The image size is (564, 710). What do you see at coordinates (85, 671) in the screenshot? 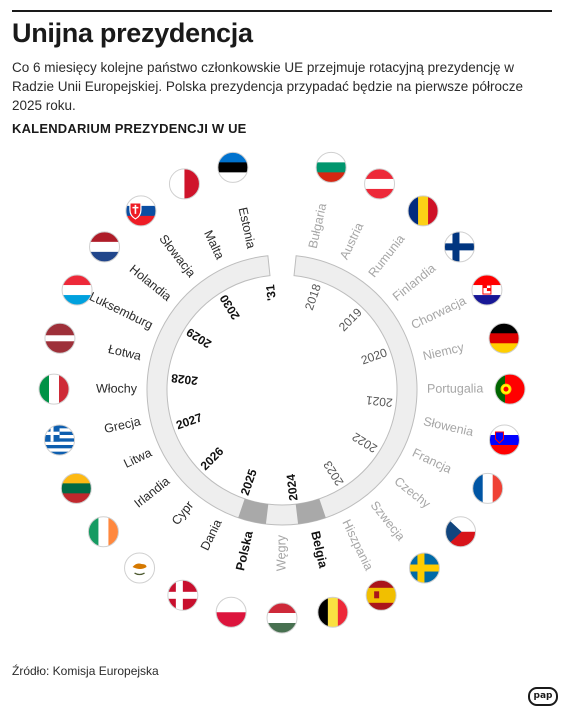
I see `source-note: Źródło: Komisja Europejska` at bounding box center [85, 671].